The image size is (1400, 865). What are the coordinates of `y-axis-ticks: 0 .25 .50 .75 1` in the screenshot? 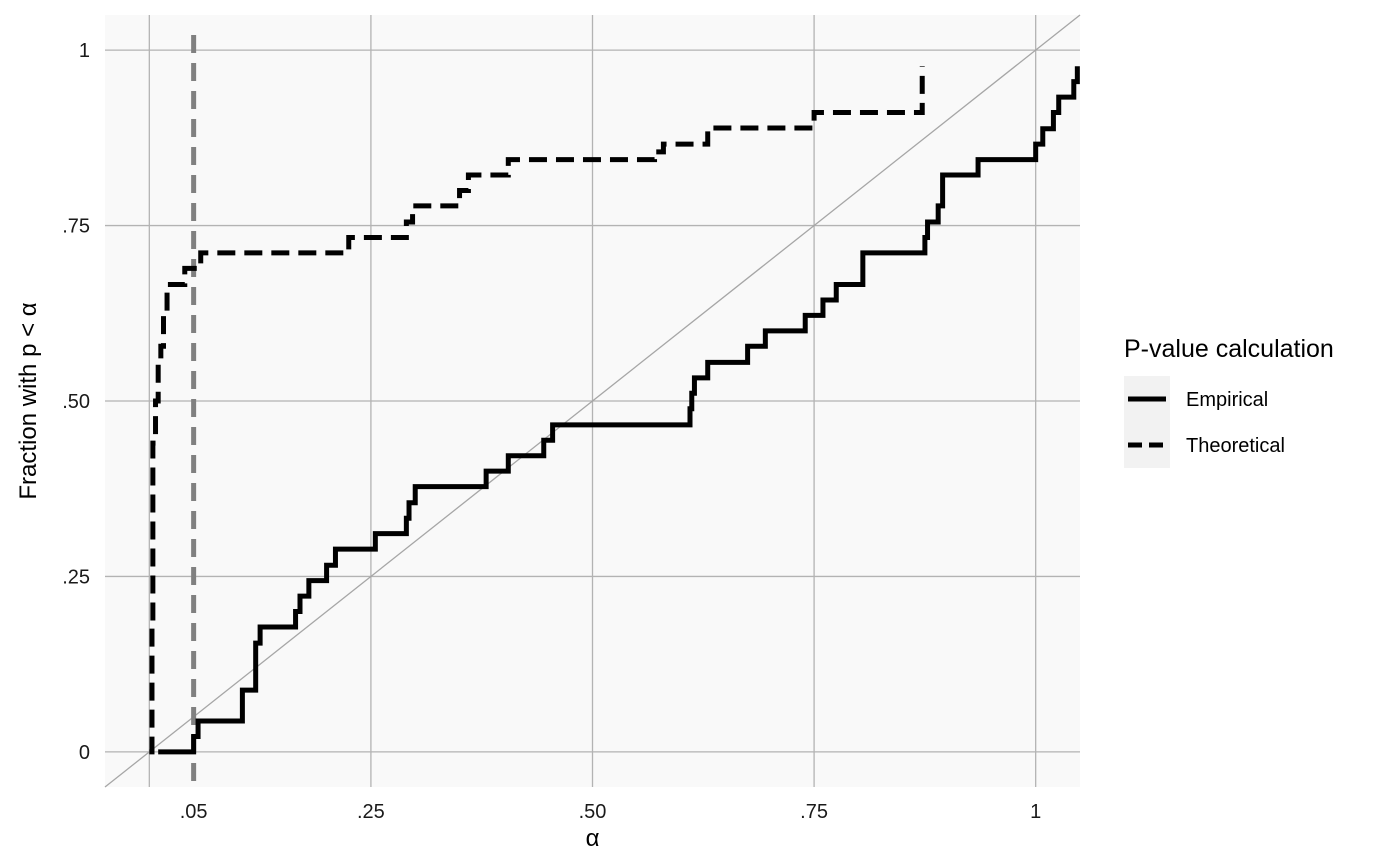 It's located at (76, 402).